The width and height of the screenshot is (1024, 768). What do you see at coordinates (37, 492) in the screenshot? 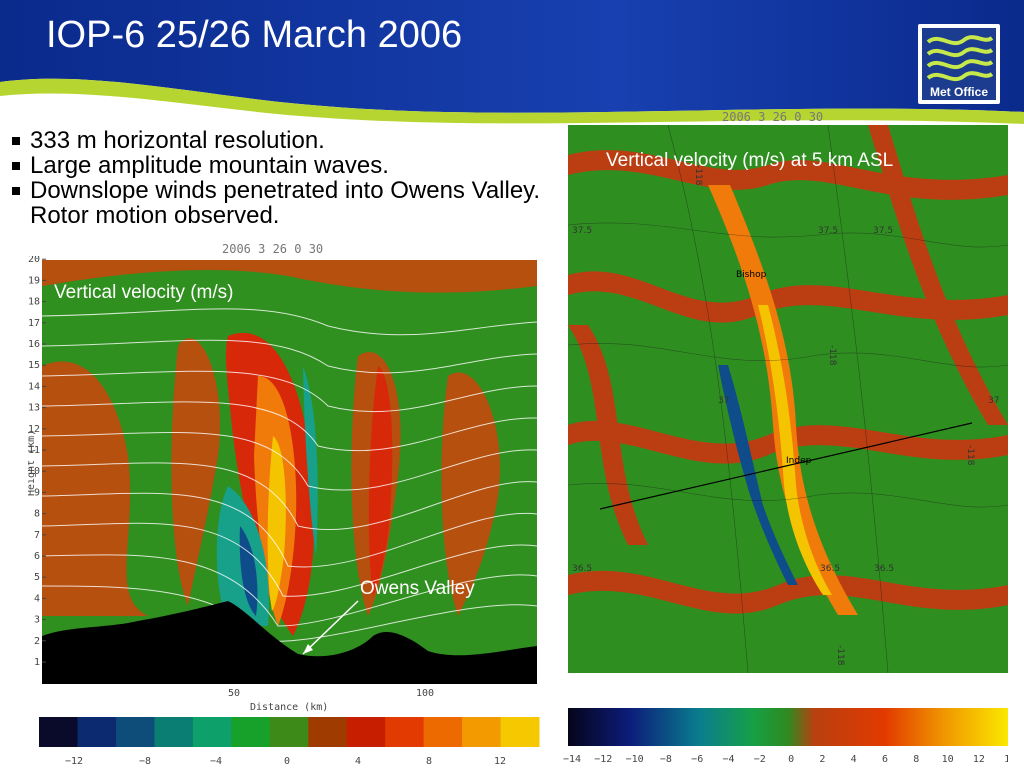
I see `y-tick-label: 9` at bounding box center [37, 492].